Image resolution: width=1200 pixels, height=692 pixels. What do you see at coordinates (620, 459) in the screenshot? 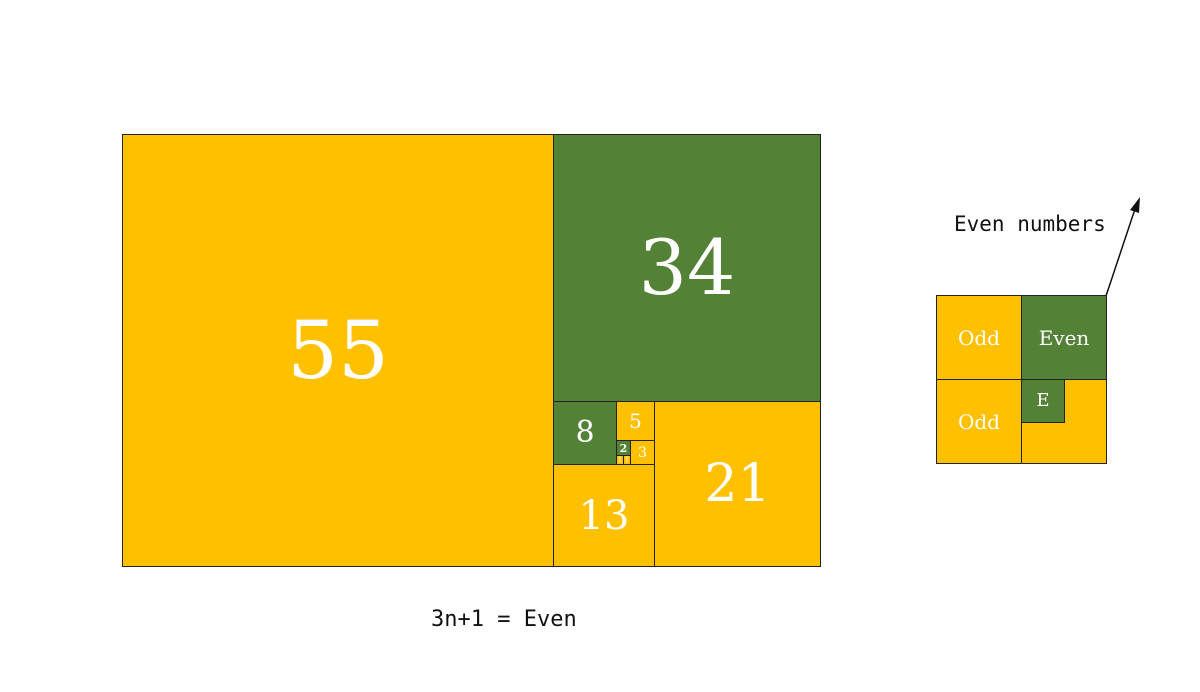
I see `square-1a-label: 1` at bounding box center [620, 459].